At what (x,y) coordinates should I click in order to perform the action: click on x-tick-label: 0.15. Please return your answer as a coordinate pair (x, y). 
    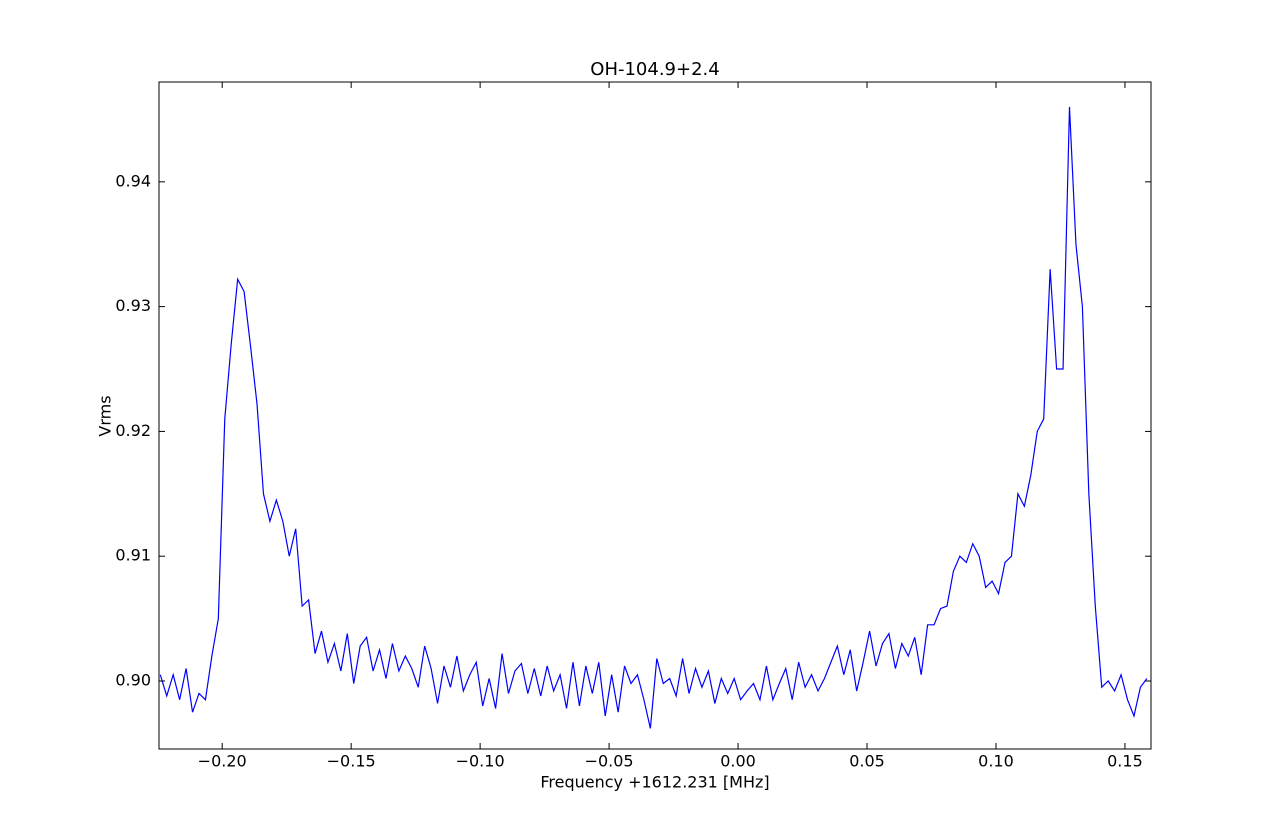
    Looking at the image, I should click on (1125, 761).